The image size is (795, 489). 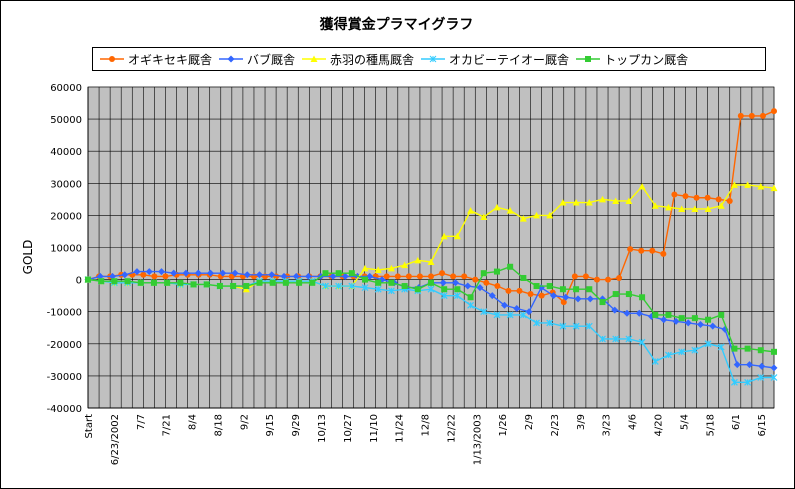 I want to click on x-tick-label: 9/29, so click(x=296, y=425).